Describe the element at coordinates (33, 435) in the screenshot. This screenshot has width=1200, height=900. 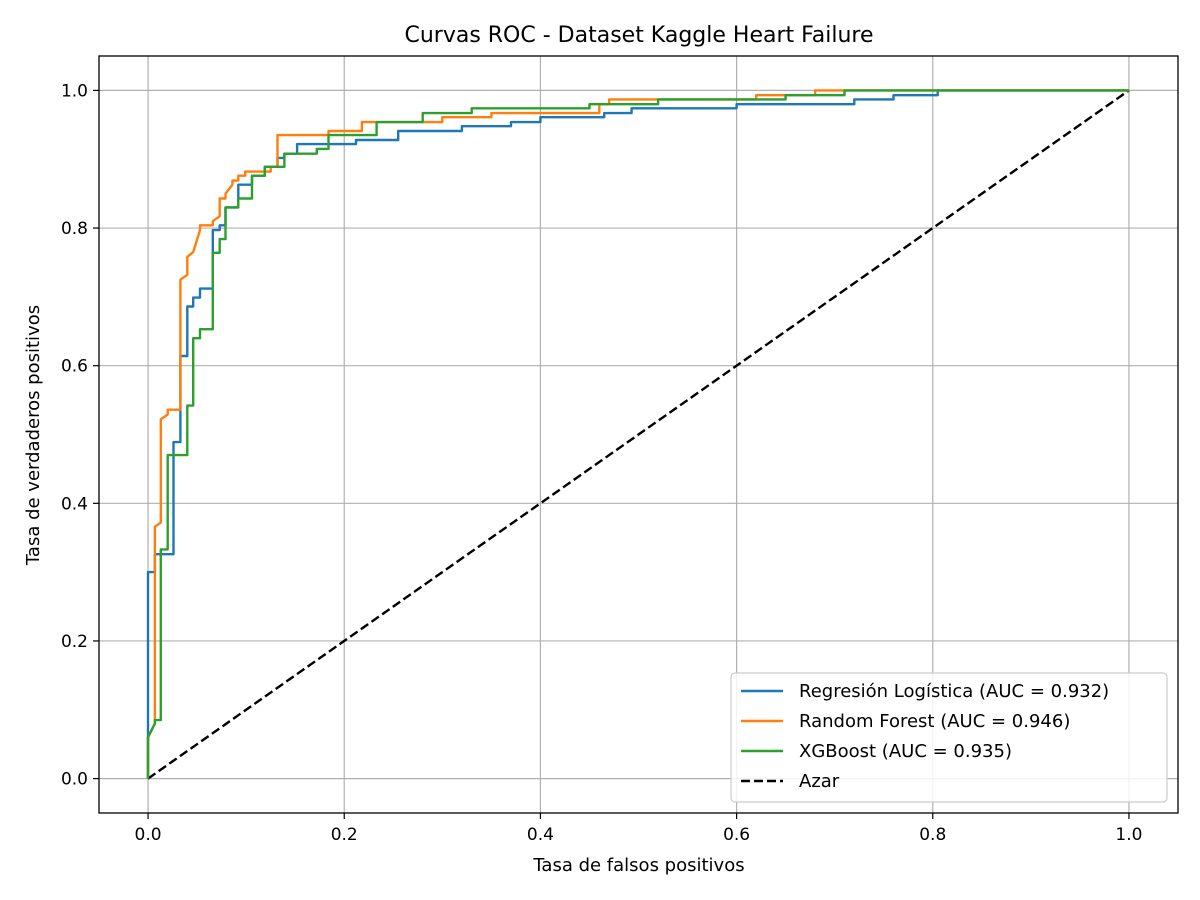
I see `y-axis-label: Tasa de verdaderos positivos` at that location.